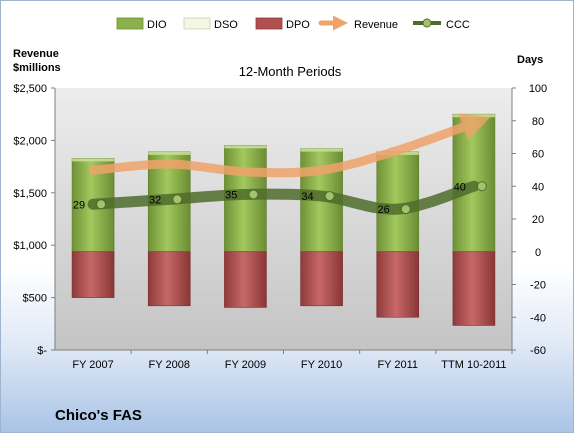 This screenshot has width=574, height=433. I want to click on label-layer: 29 32 35 34 26 40, so click(269, 198).